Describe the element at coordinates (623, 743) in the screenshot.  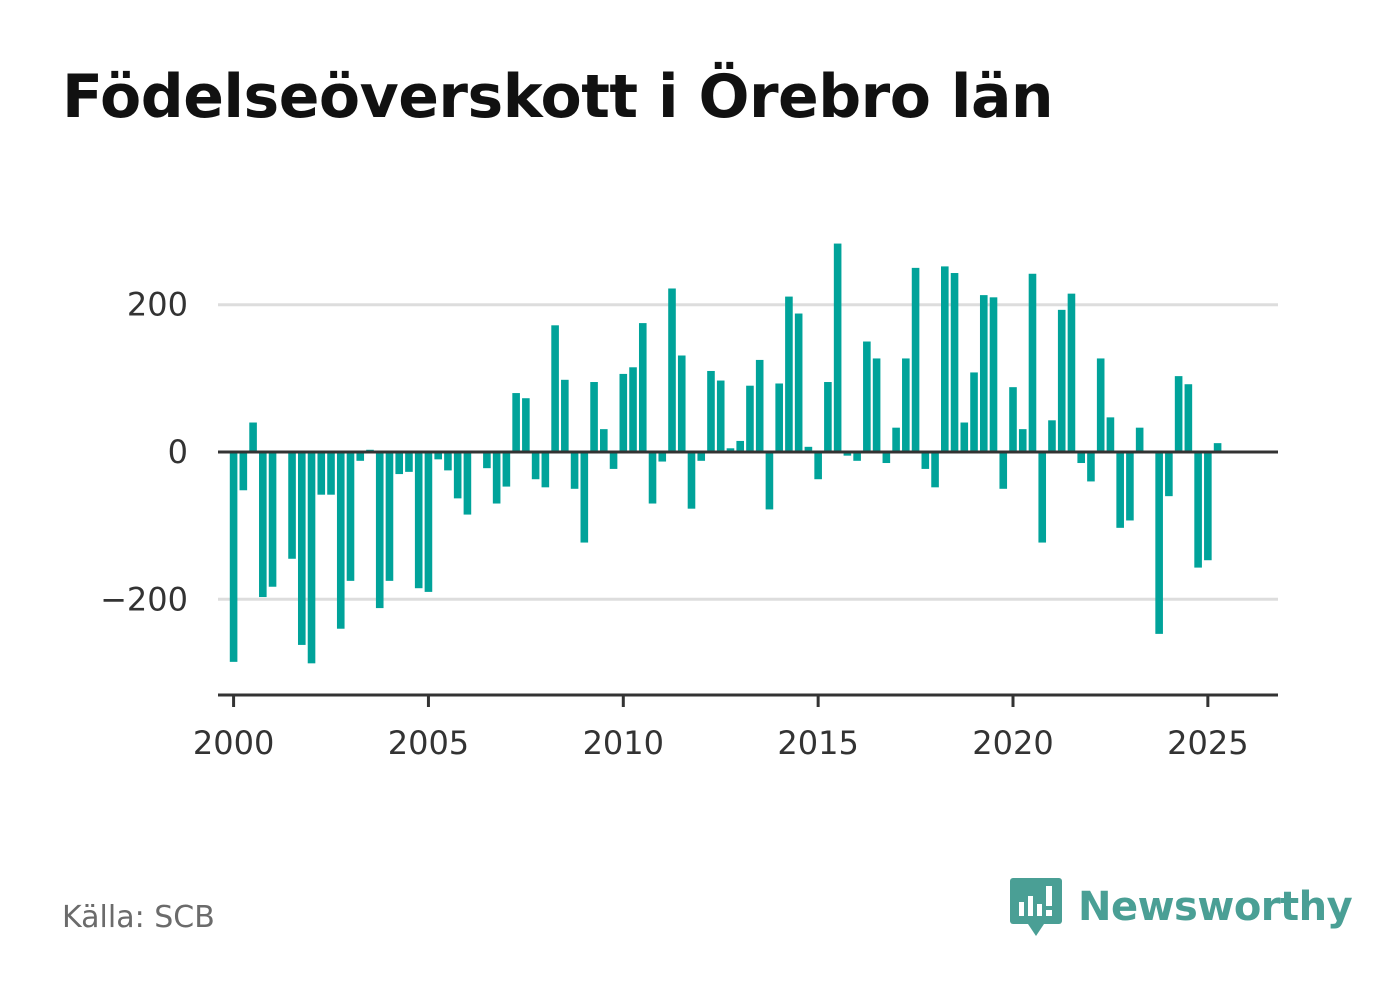
I see `x-tick-label: 2010` at that location.